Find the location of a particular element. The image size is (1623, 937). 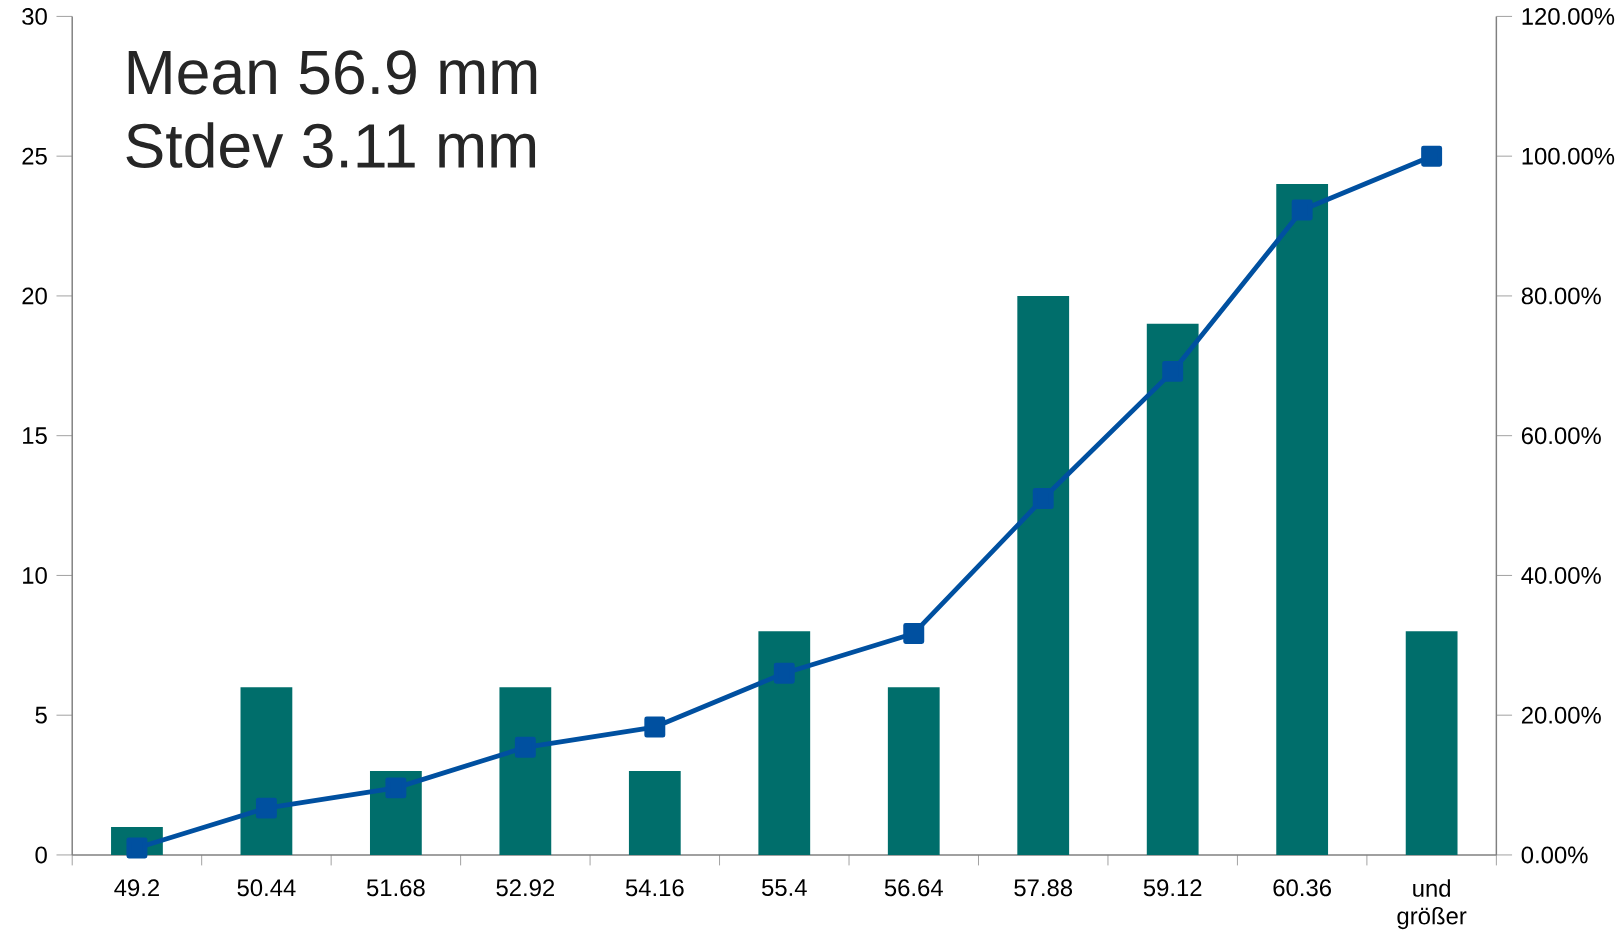

x-tick-label: 60.36 is located at coordinates (1302, 888).